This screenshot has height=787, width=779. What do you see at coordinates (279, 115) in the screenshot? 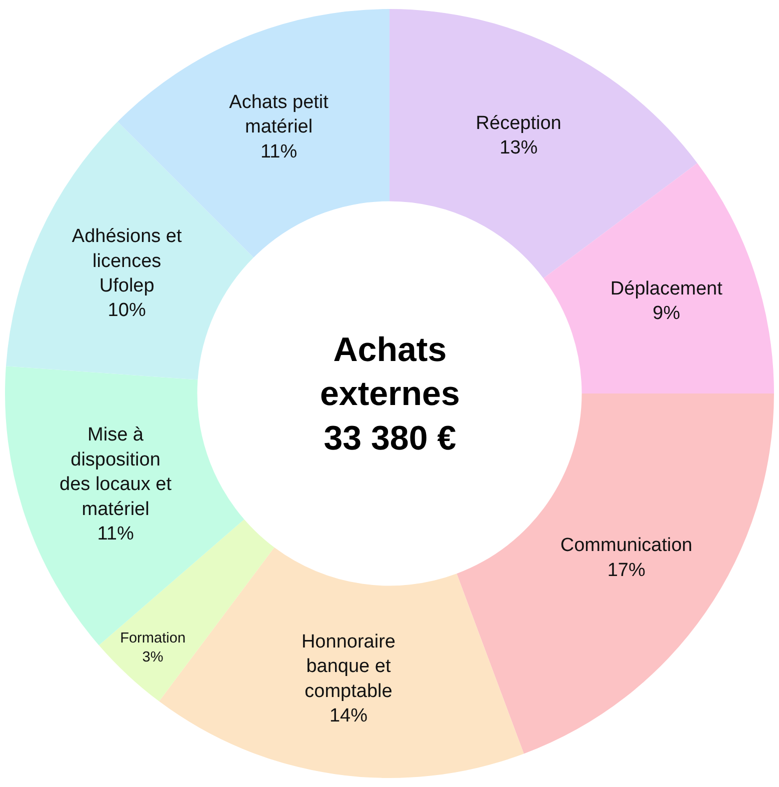
I see `slice-label: Achats petit matériel` at bounding box center [279, 115].